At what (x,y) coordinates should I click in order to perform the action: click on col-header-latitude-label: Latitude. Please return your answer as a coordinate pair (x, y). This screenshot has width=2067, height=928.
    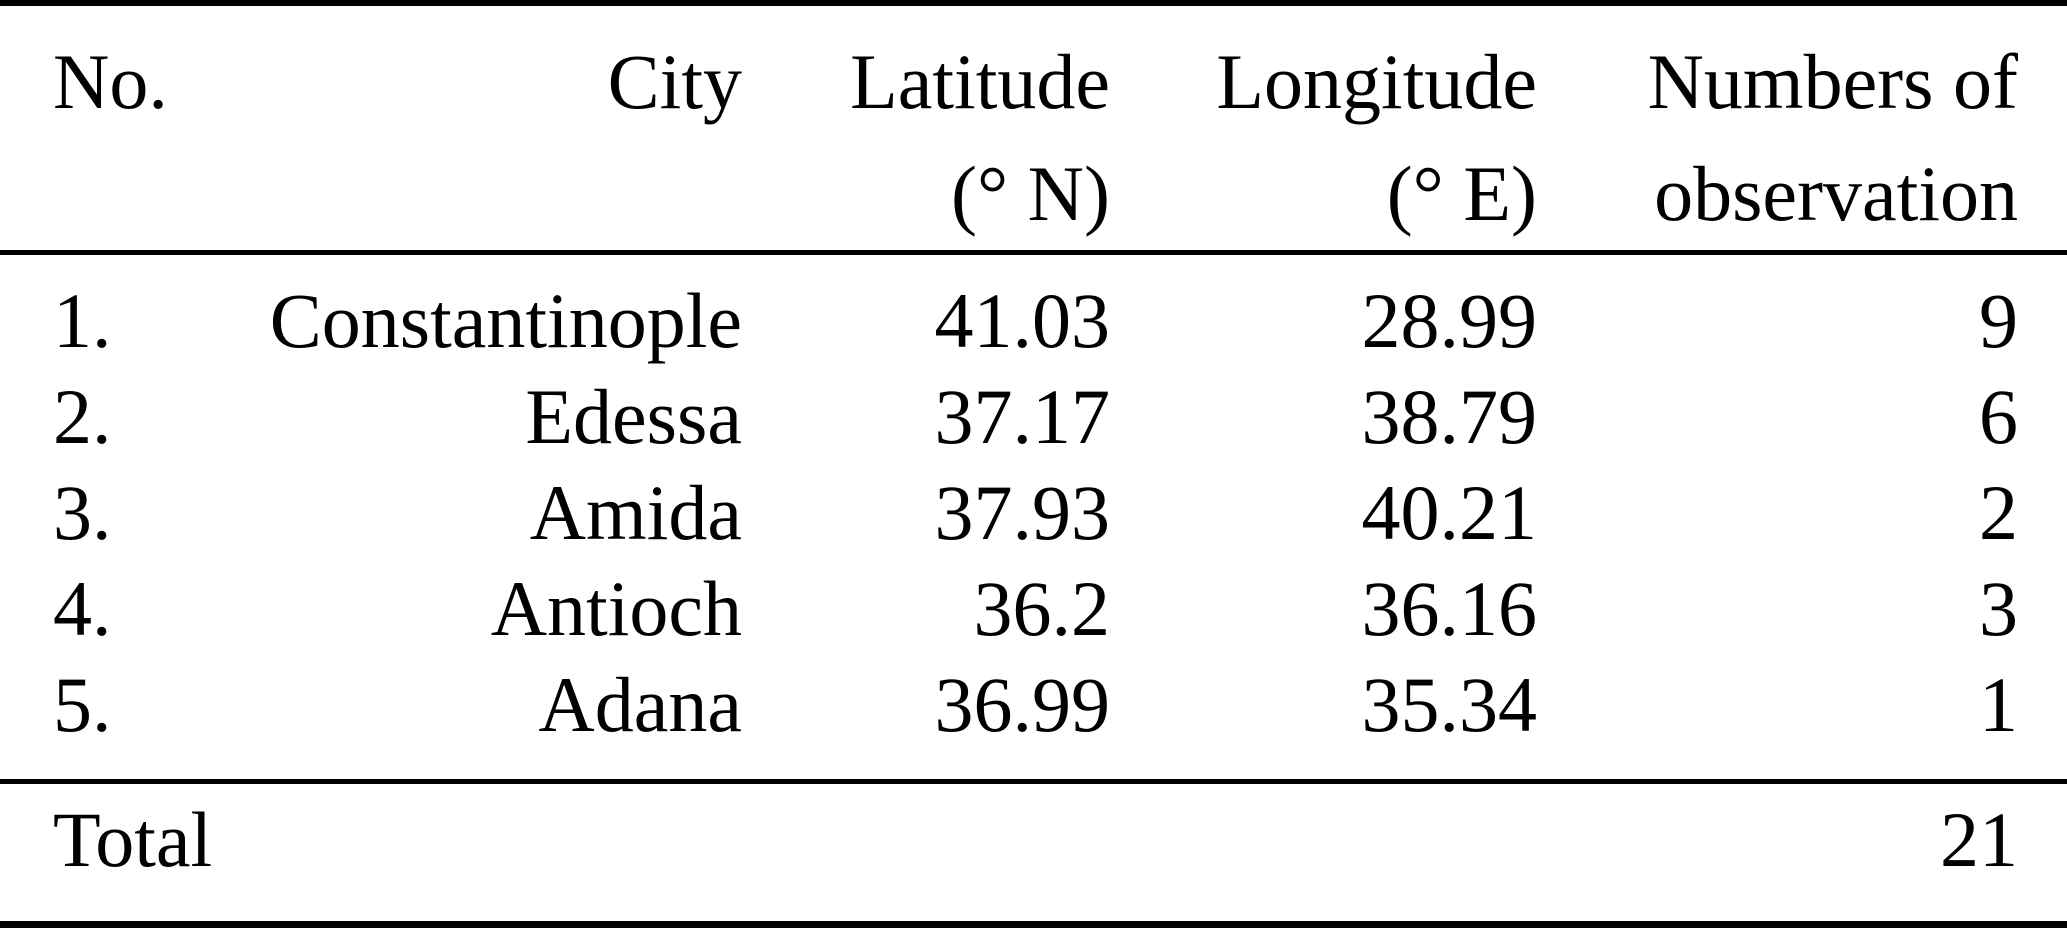
    Looking at the image, I should click on (980, 81).